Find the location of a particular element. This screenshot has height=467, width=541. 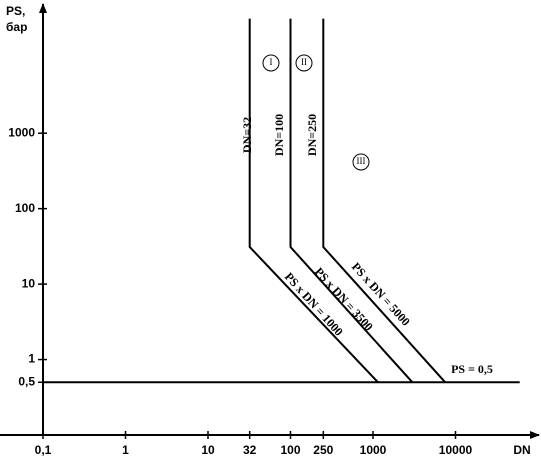

x-tick-label: 1000 is located at coordinates (373, 450).